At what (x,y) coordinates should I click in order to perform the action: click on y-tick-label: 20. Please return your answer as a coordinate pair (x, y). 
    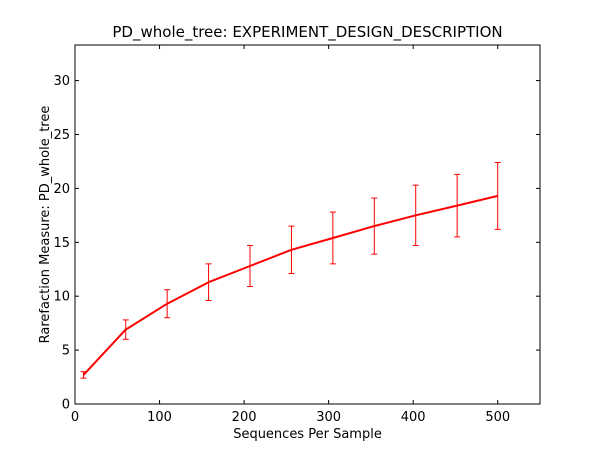
    Looking at the image, I should click on (61, 189).